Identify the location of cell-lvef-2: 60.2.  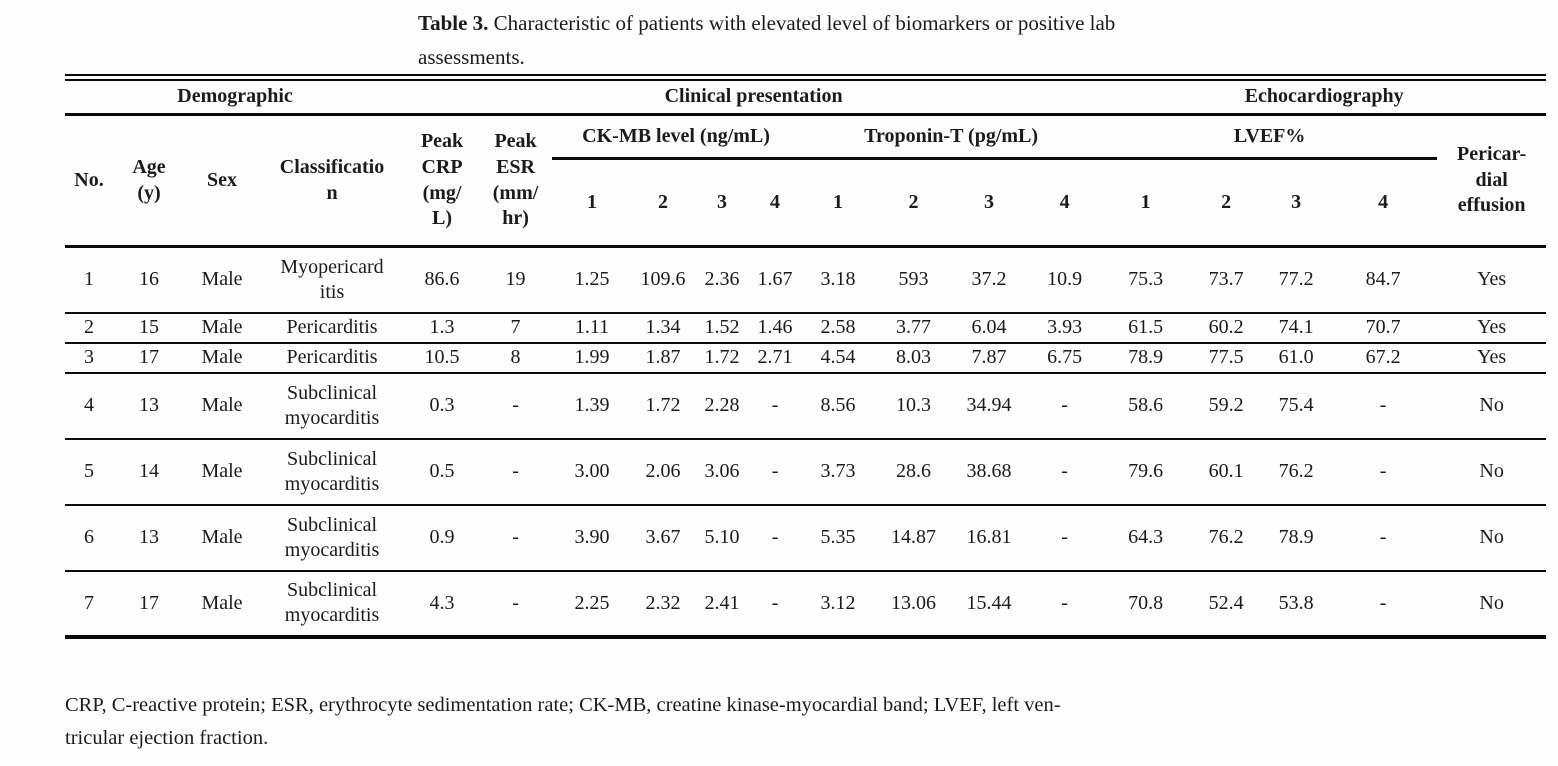
(1226, 328).